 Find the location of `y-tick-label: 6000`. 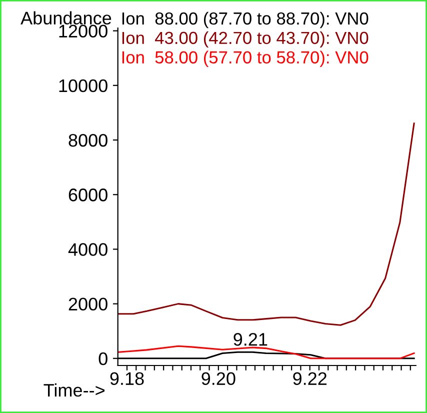

y-tick-label: 6000 is located at coordinates (88, 195).